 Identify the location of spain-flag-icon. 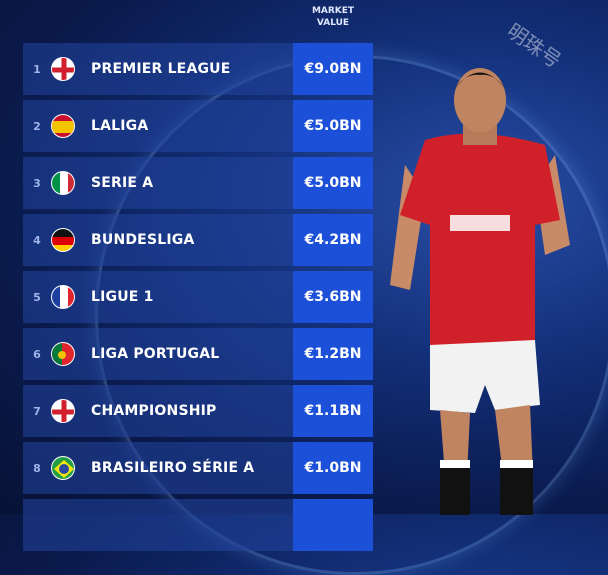
(63, 126).